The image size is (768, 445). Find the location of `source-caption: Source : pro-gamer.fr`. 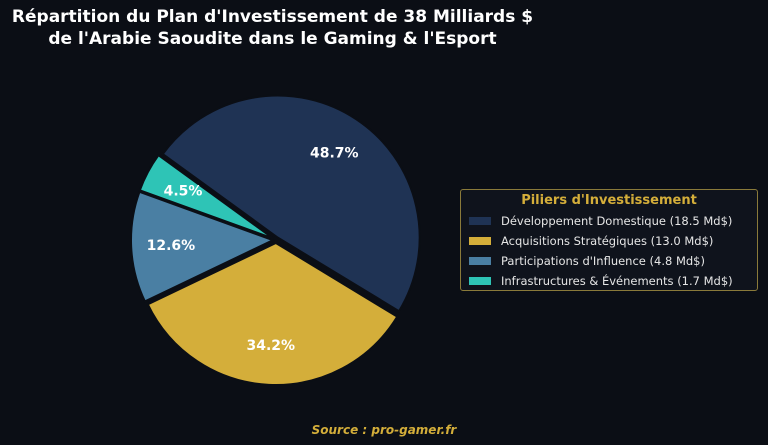

source-caption: Source : pro-gamer.fr is located at coordinates (384, 430).